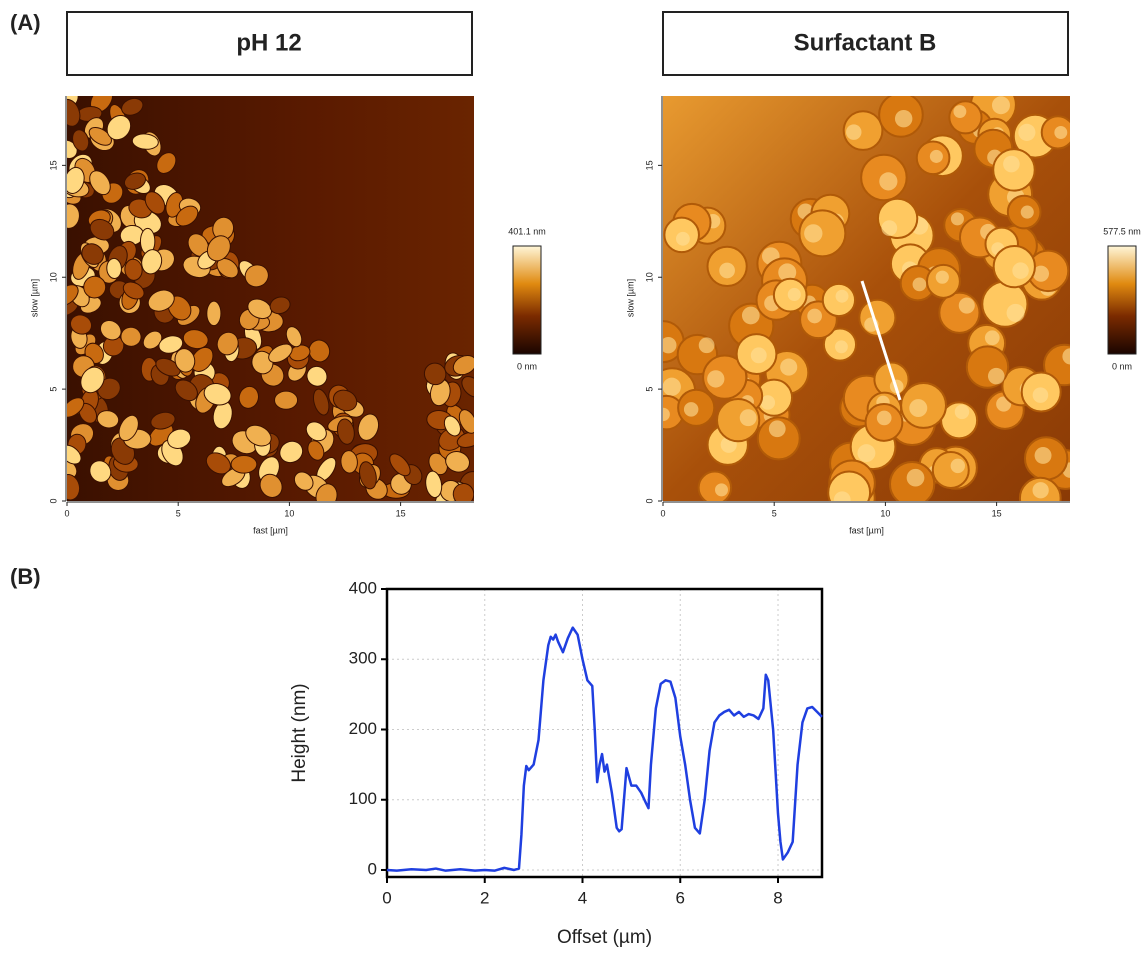  Describe the element at coordinates (604, 733) in the screenshot. I see `plot-frame` at that location.